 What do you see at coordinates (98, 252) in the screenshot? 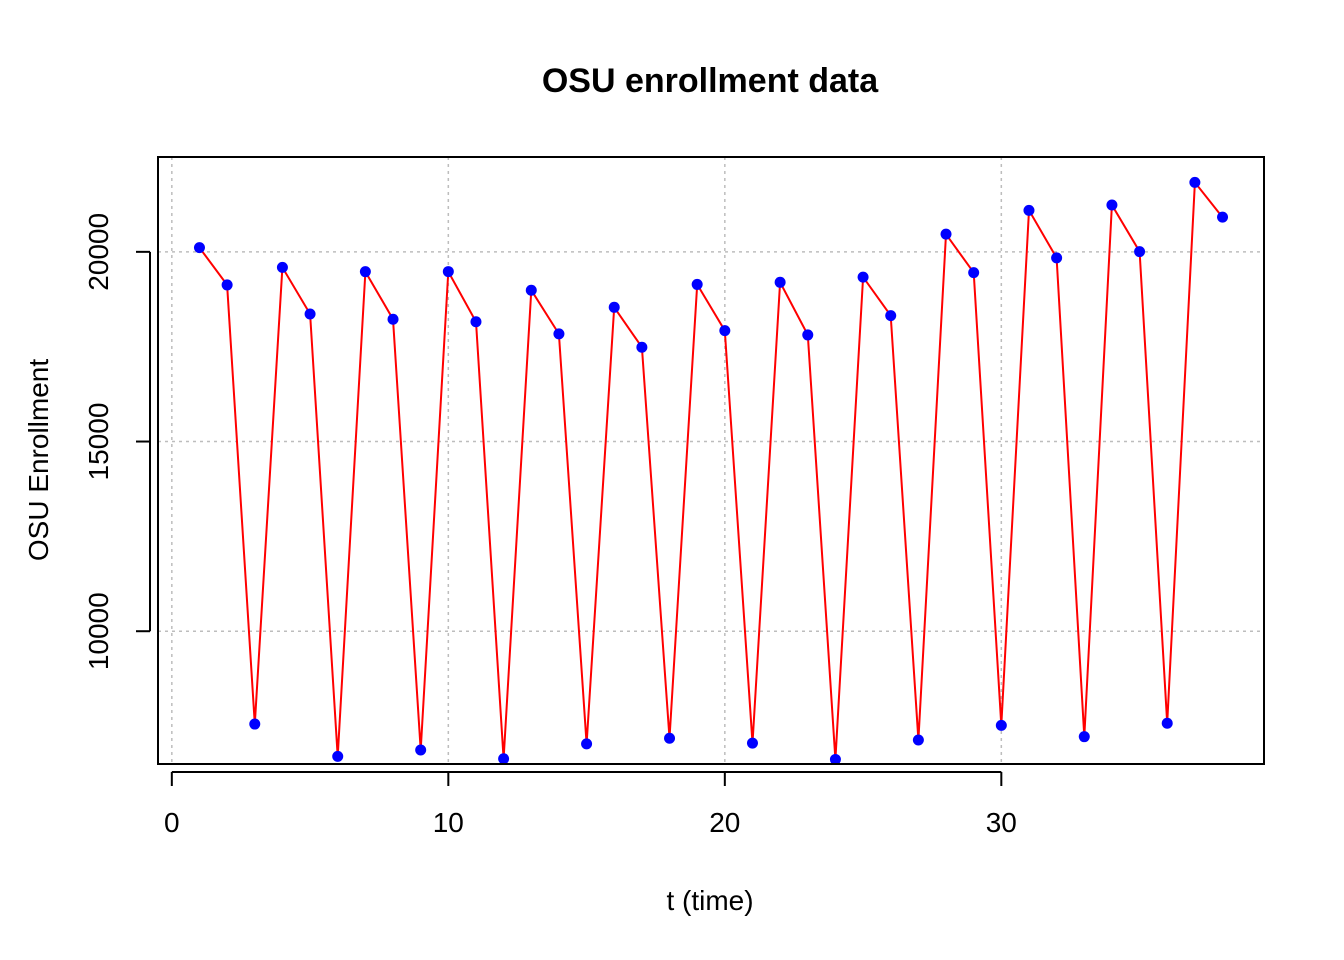
I see `y-tick-label: 20000` at bounding box center [98, 252].